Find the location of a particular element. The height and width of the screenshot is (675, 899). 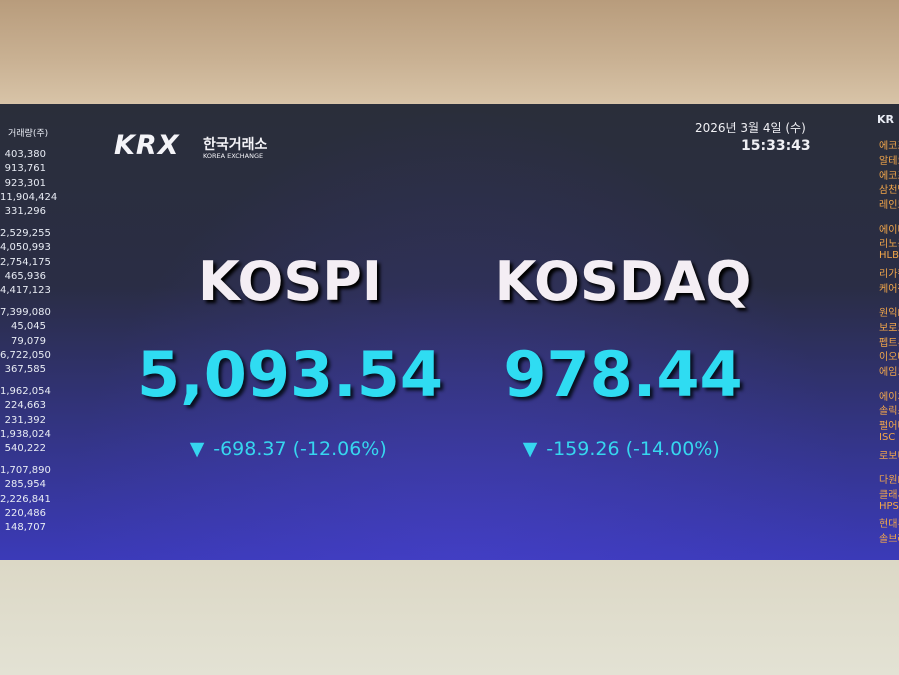

stock-name: 삼천당 is located at coordinates (889, 191).